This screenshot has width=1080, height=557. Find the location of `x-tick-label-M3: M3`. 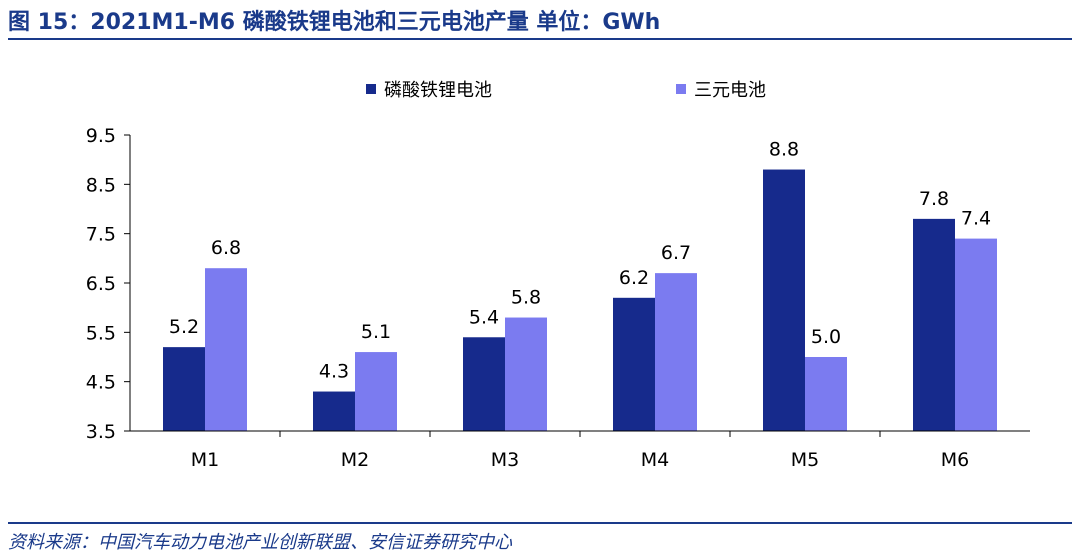

x-tick-label-M3: M3 is located at coordinates (505, 460).